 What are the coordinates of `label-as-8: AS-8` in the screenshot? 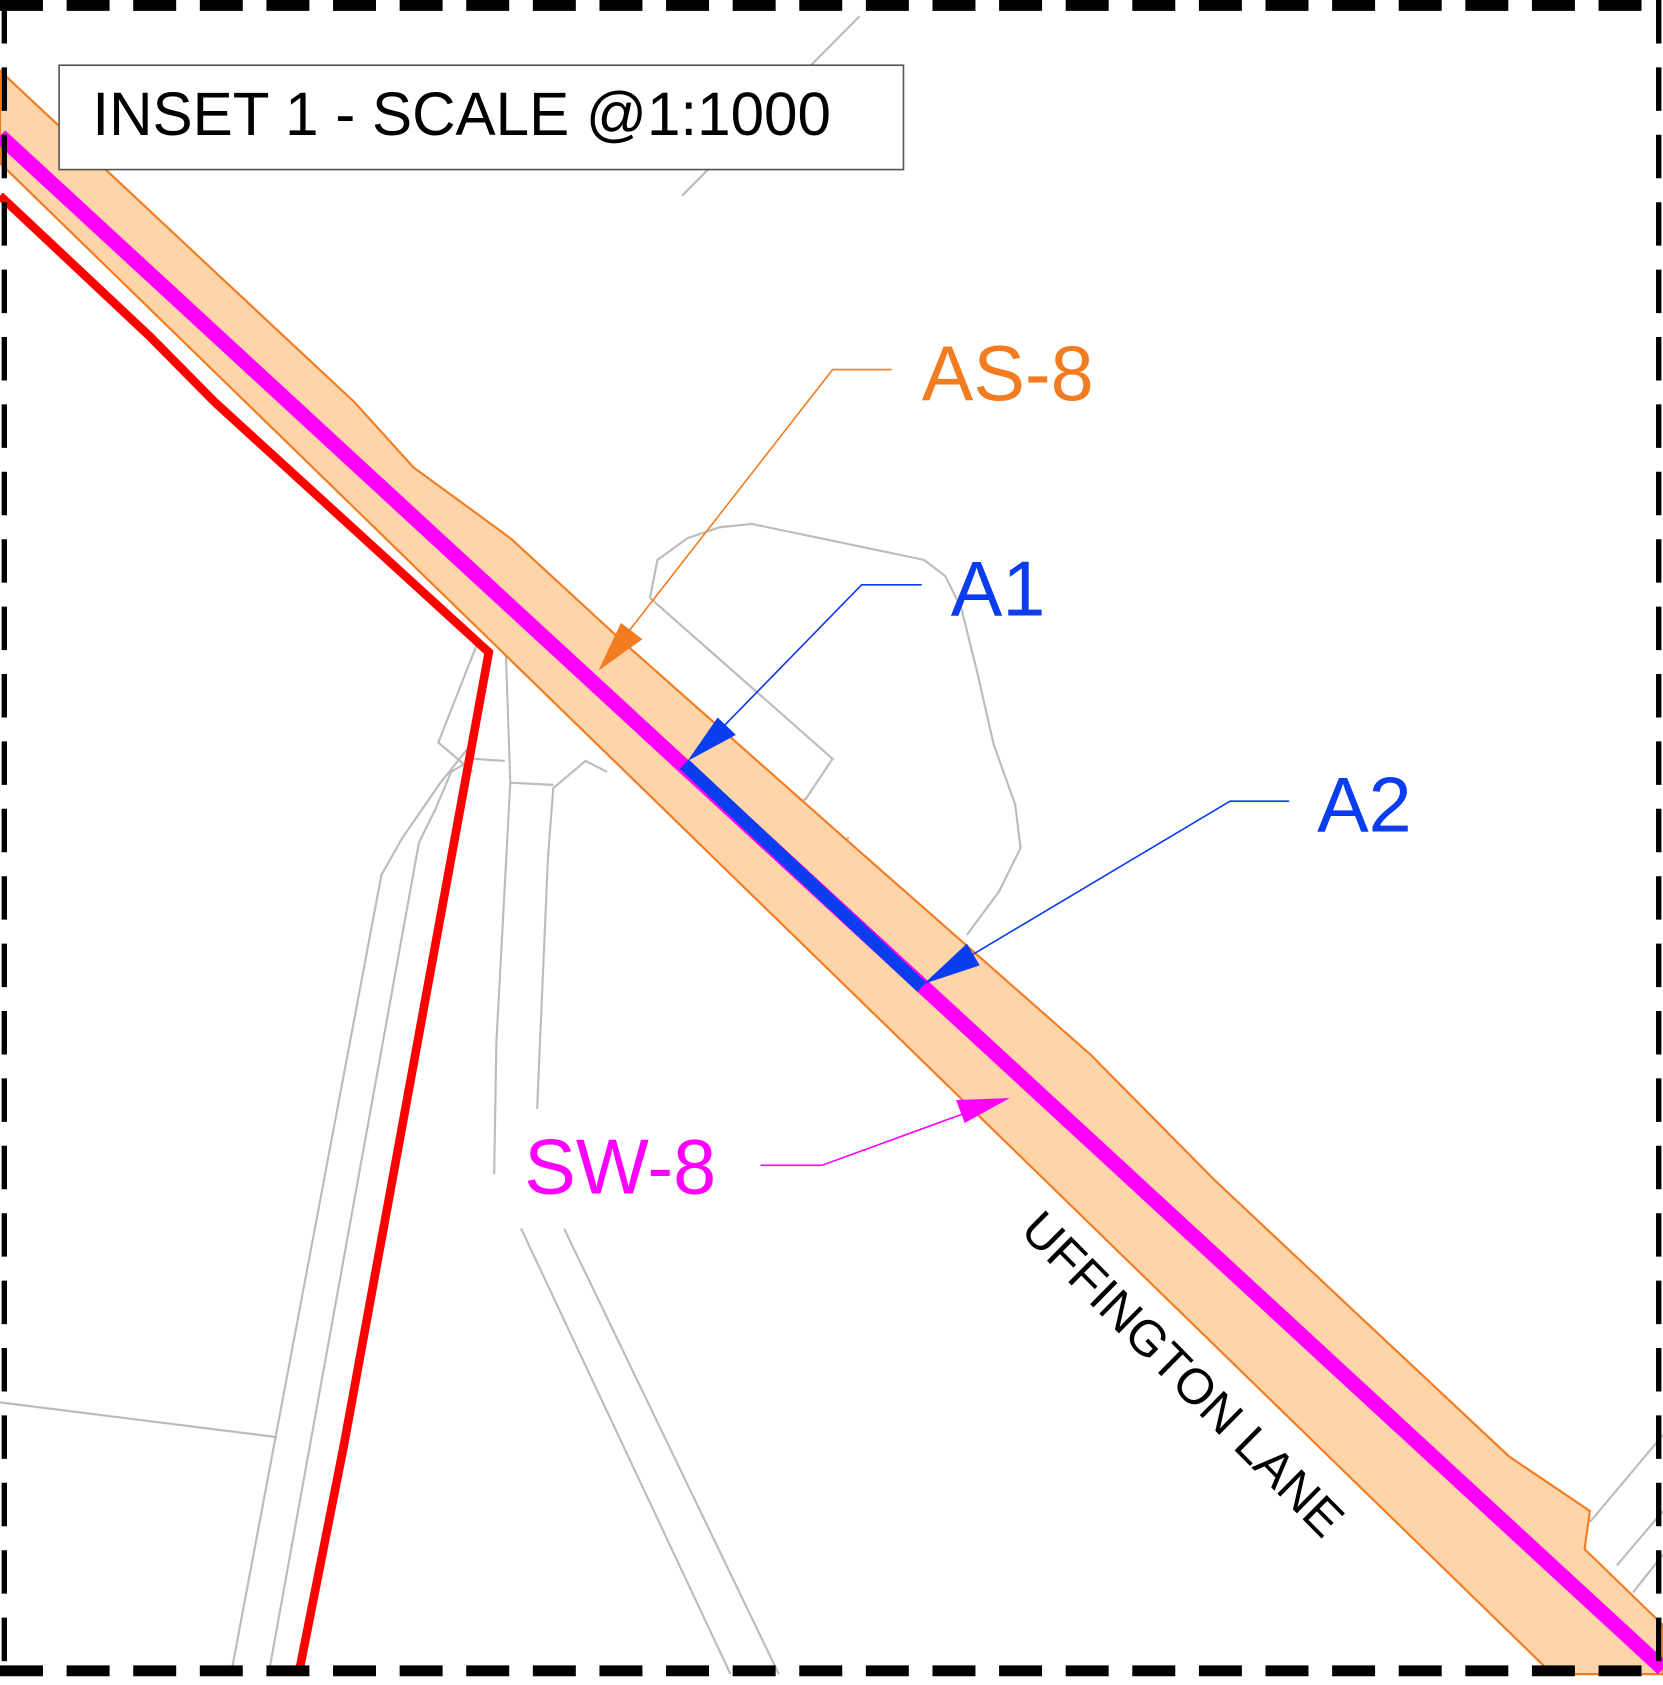 It's located at (1008, 374).